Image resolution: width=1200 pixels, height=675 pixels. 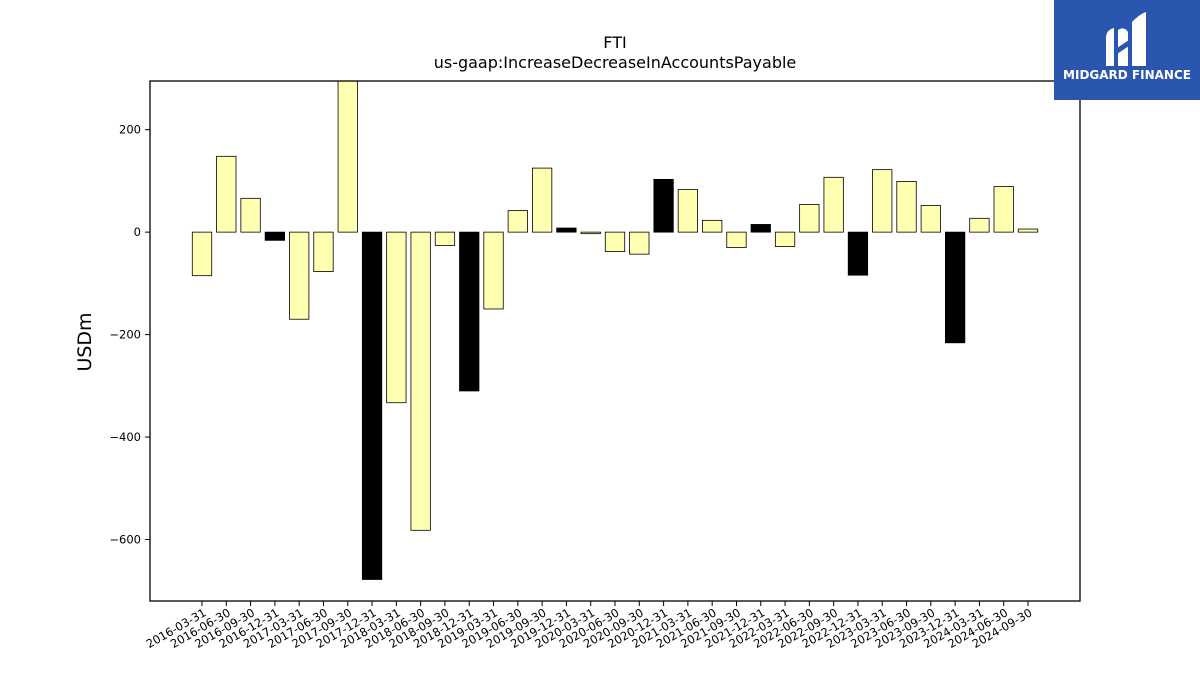 What do you see at coordinates (125, 437) in the screenshot?
I see `y-tick-label: −400` at bounding box center [125, 437].